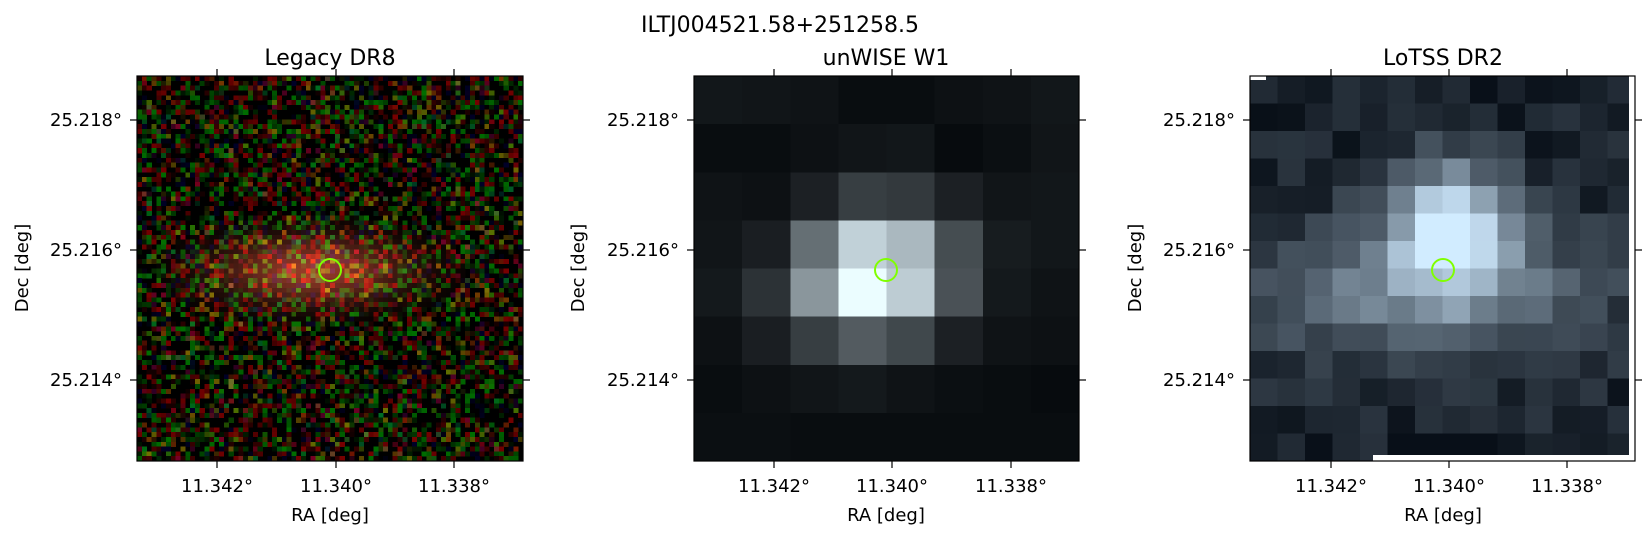 Image resolution: width=1647 pixels, height=539 pixels. What do you see at coordinates (886, 58) in the screenshot?
I see `panel-title: unWISE W1` at bounding box center [886, 58].